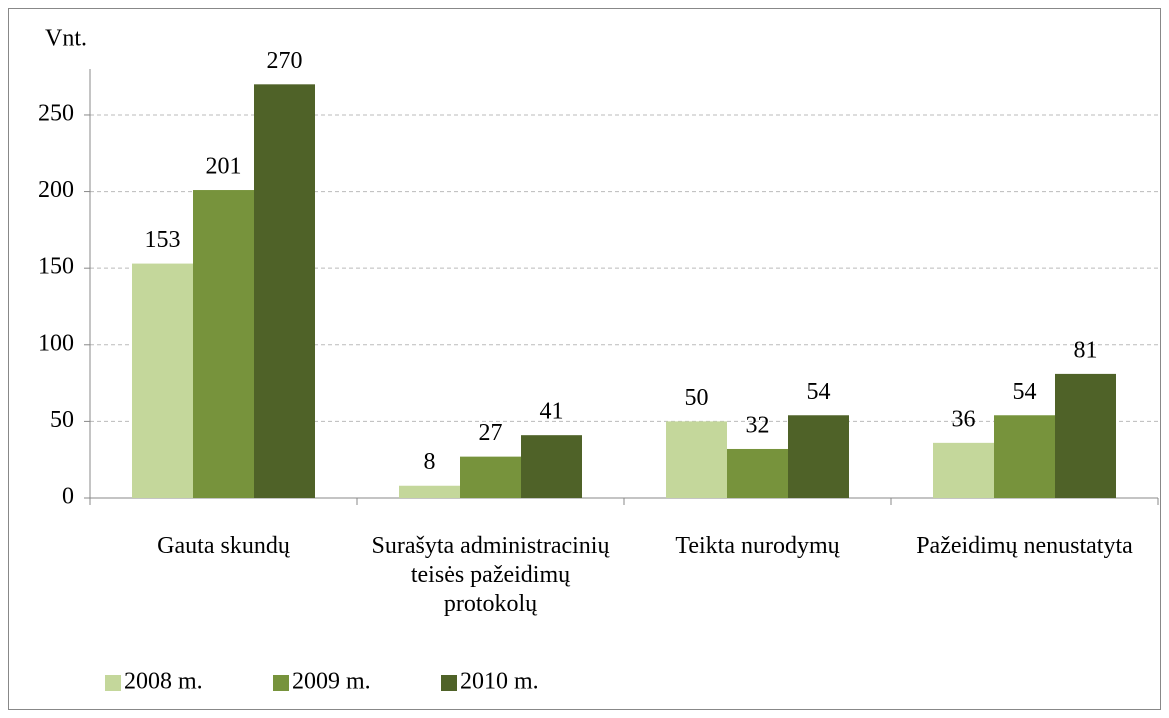  What do you see at coordinates (331, 682) in the screenshot?
I see `legend-label: 2009 m.` at bounding box center [331, 682].